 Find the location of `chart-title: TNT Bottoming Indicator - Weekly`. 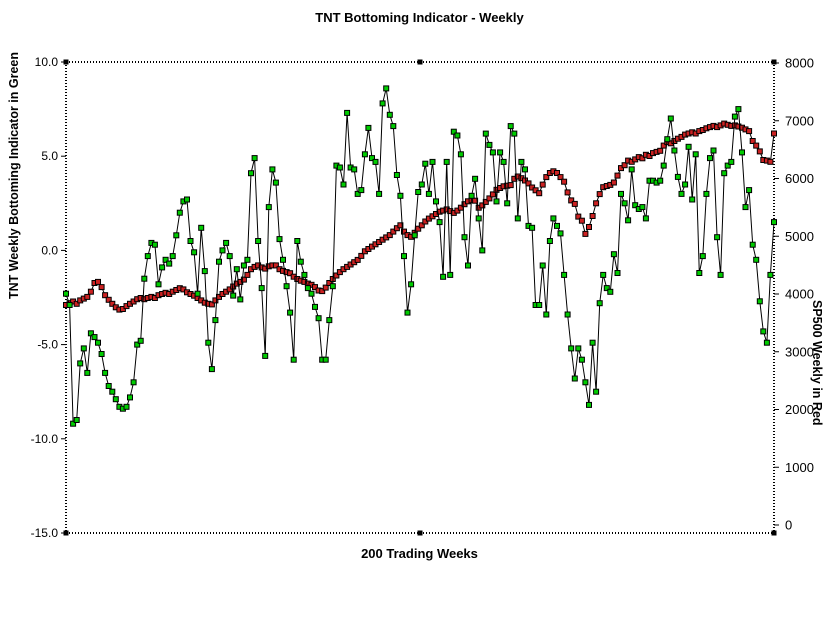

chart-title: TNT Bottoming Indicator - Weekly is located at coordinates (419, 17).